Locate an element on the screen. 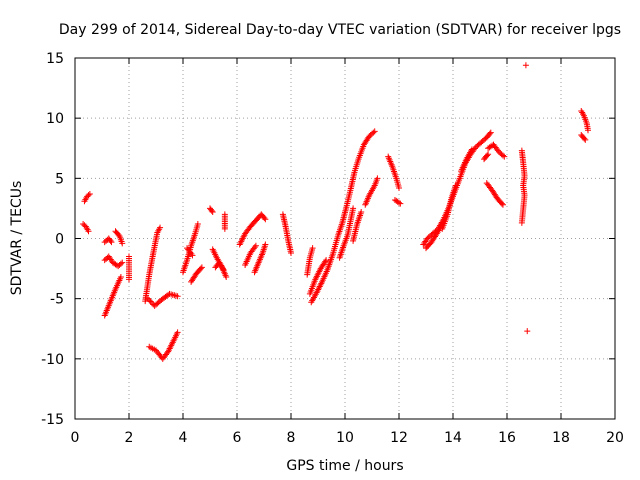 Image resolution: width=640 pixels, height=480 pixels. y-tick-label: 10 is located at coordinates (55, 119).